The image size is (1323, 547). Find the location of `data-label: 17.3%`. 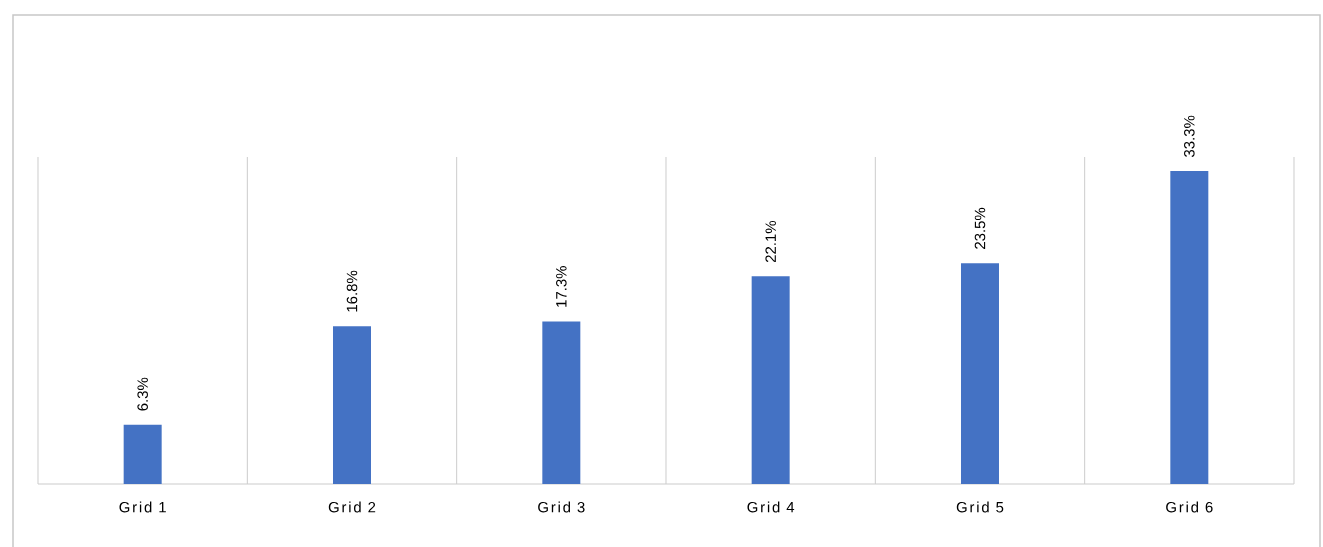

data-label: 17.3% is located at coordinates (561, 286).